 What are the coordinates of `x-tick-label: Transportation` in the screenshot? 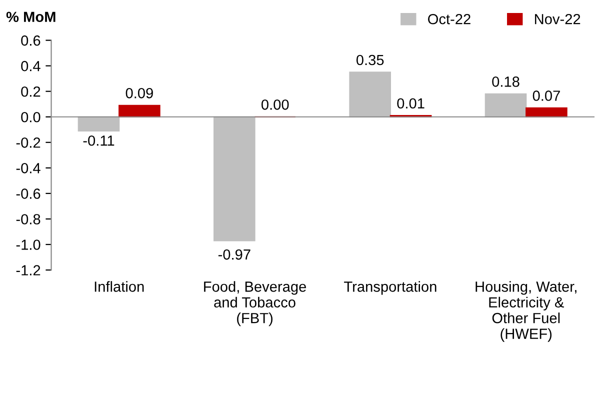 It's located at (390, 288).